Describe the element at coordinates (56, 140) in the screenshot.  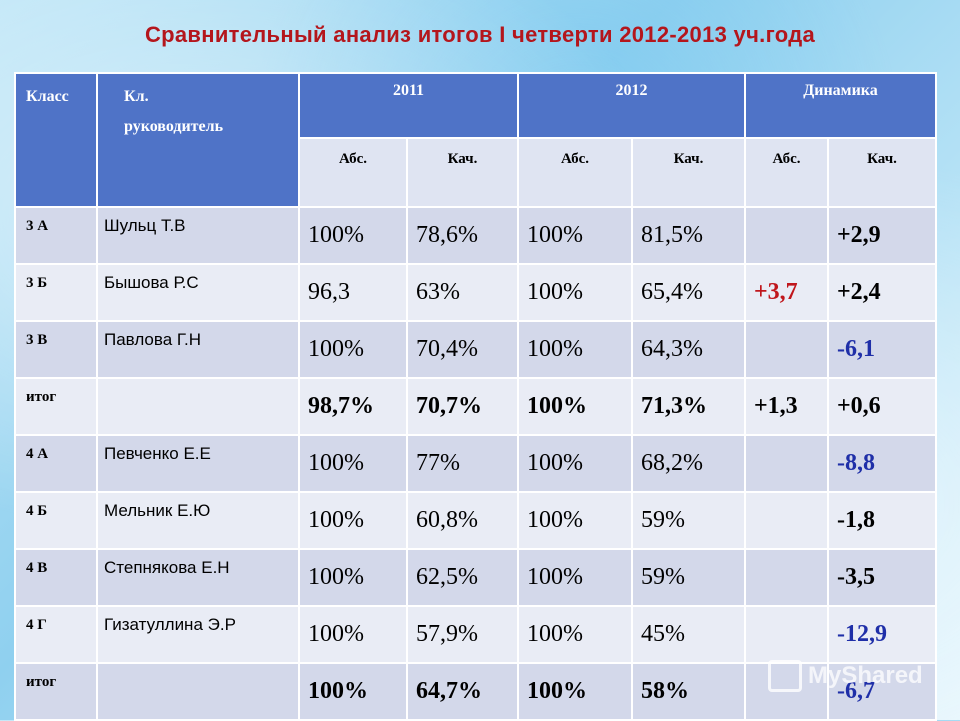
I see `header-class: Класс` at that location.